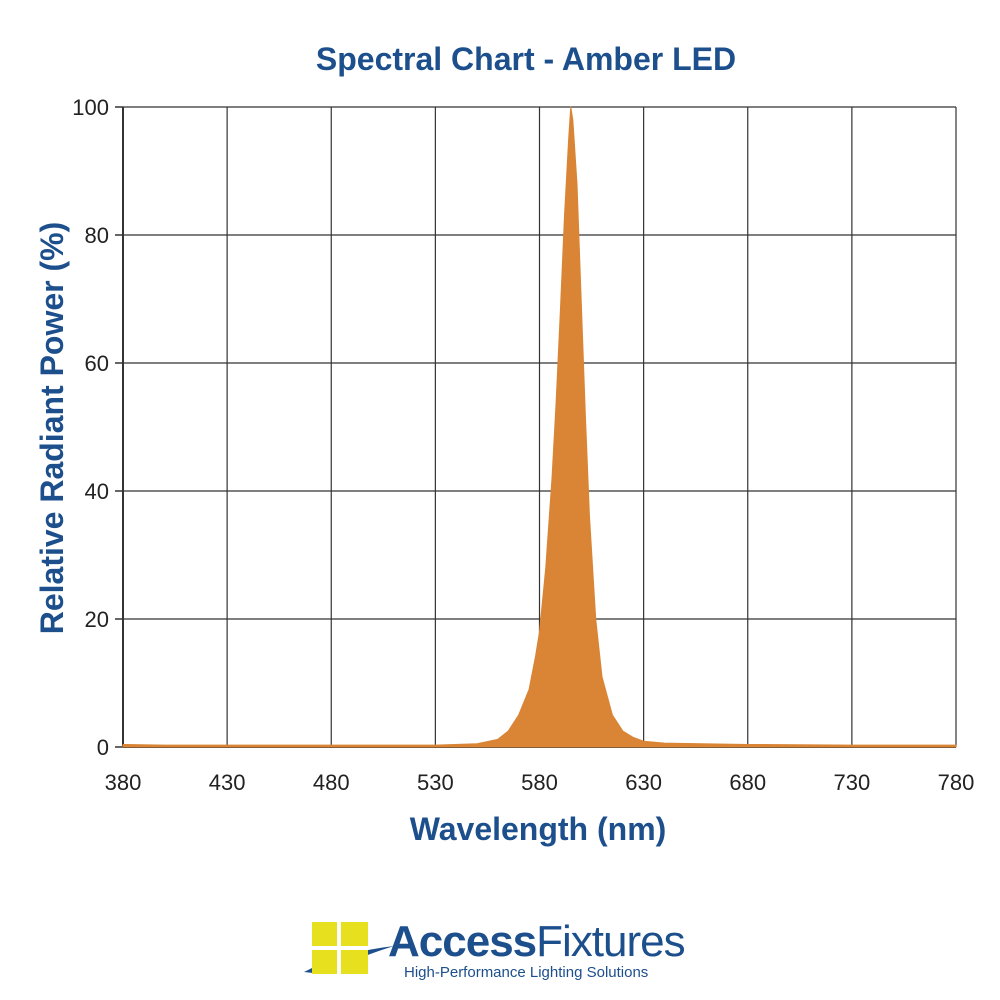 The height and width of the screenshot is (1000, 1000). What do you see at coordinates (852, 782) in the screenshot?
I see `x-tick-label: 730` at bounding box center [852, 782].